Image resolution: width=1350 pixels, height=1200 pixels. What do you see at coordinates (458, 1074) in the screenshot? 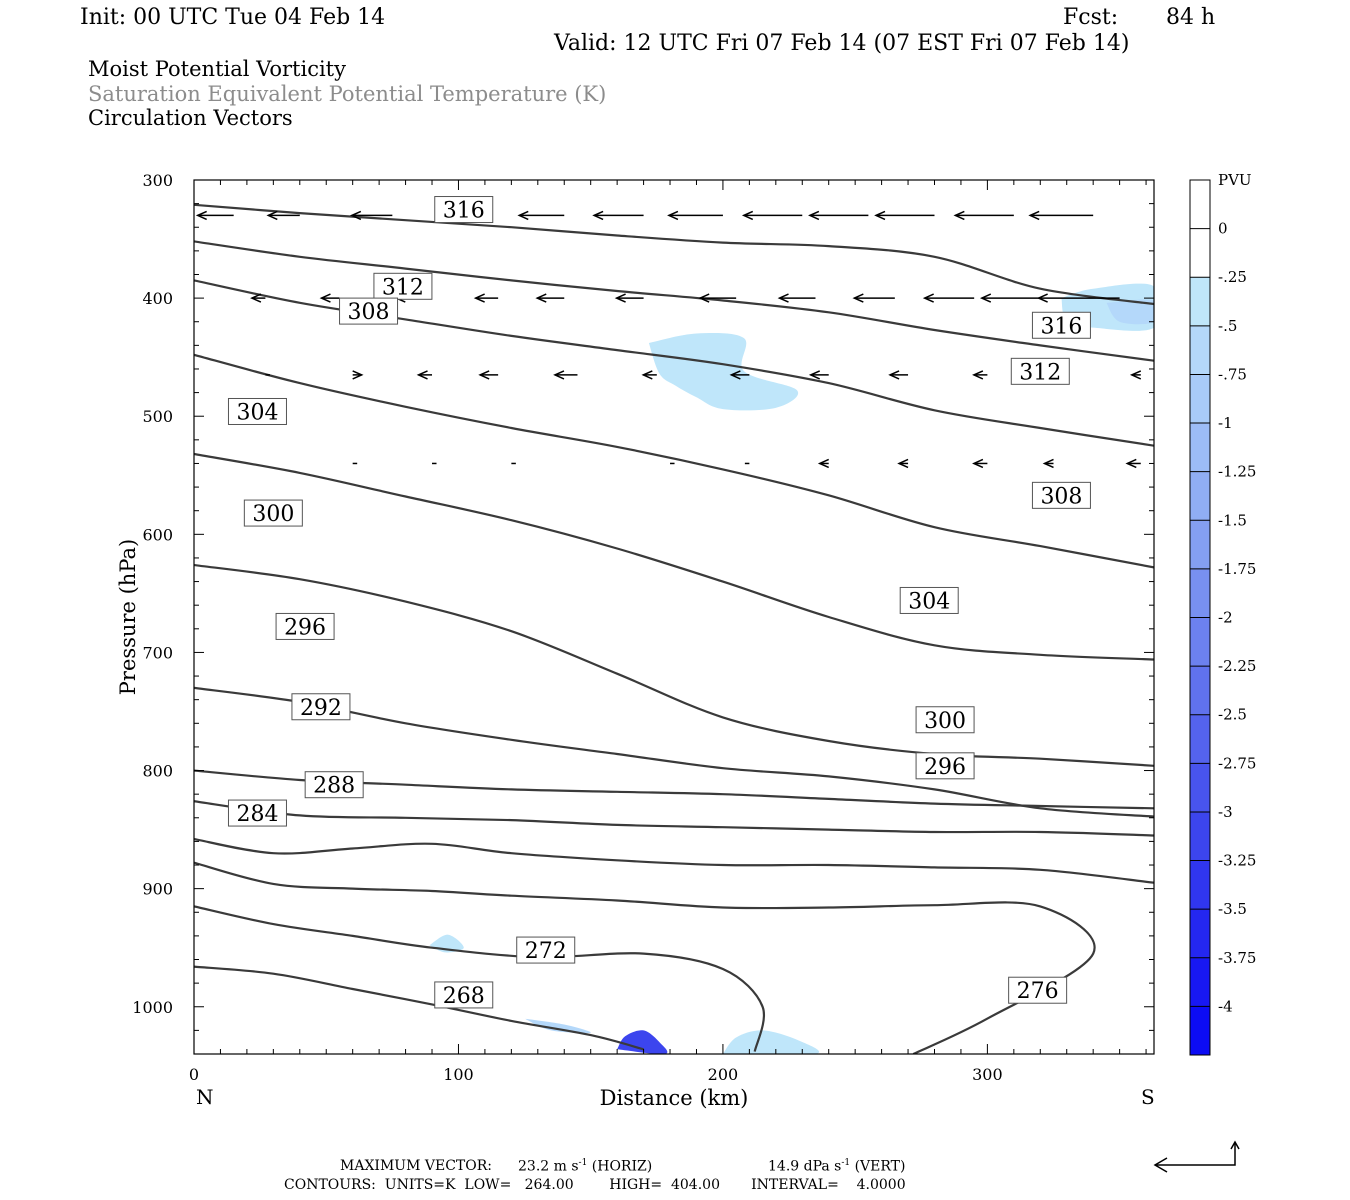
I see `x-tick-label: 100` at bounding box center [458, 1074].